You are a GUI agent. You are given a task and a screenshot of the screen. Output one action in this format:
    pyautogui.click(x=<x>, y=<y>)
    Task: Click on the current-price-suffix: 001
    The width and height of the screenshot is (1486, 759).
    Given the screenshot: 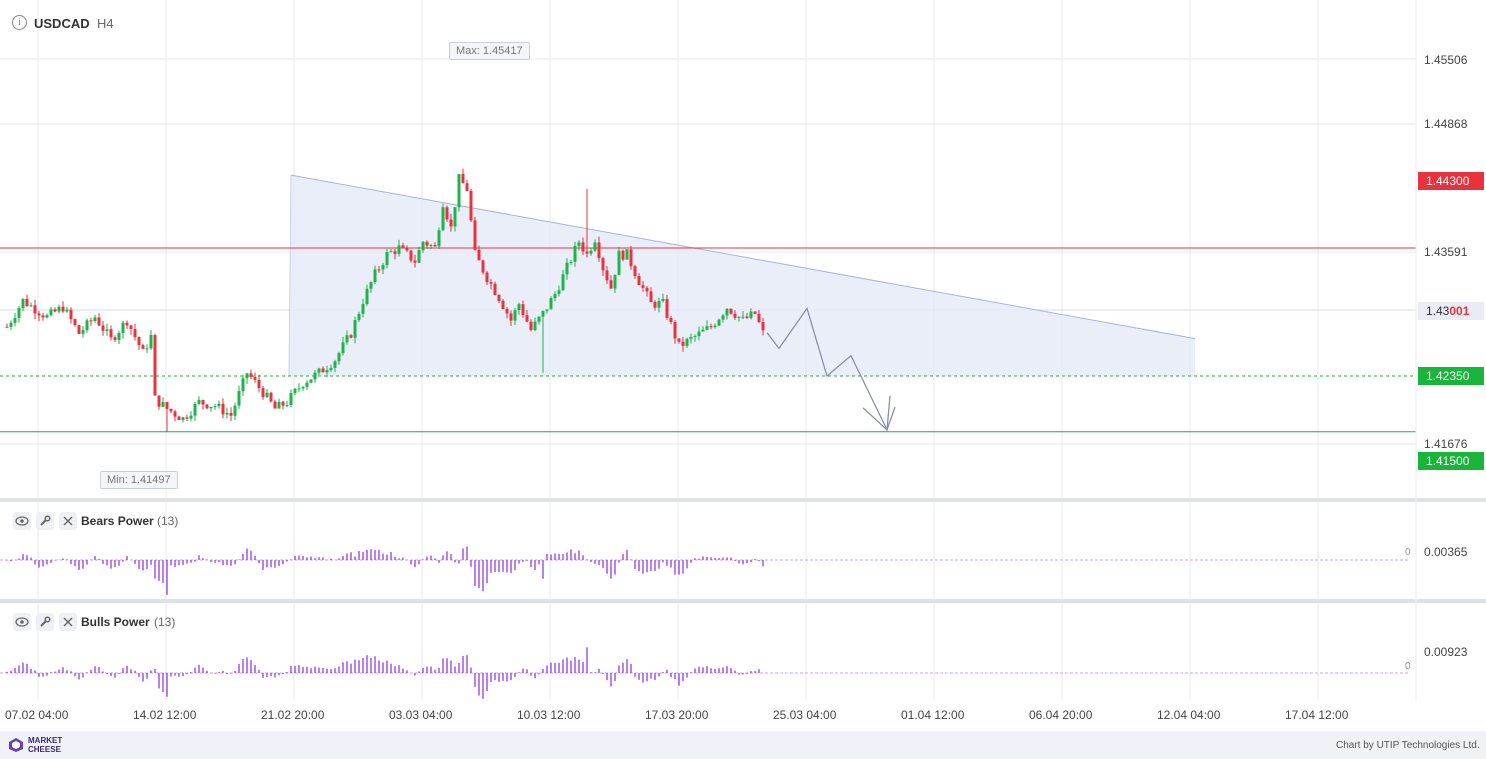 What is the action you would take?
    pyautogui.click(x=1459, y=311)
    